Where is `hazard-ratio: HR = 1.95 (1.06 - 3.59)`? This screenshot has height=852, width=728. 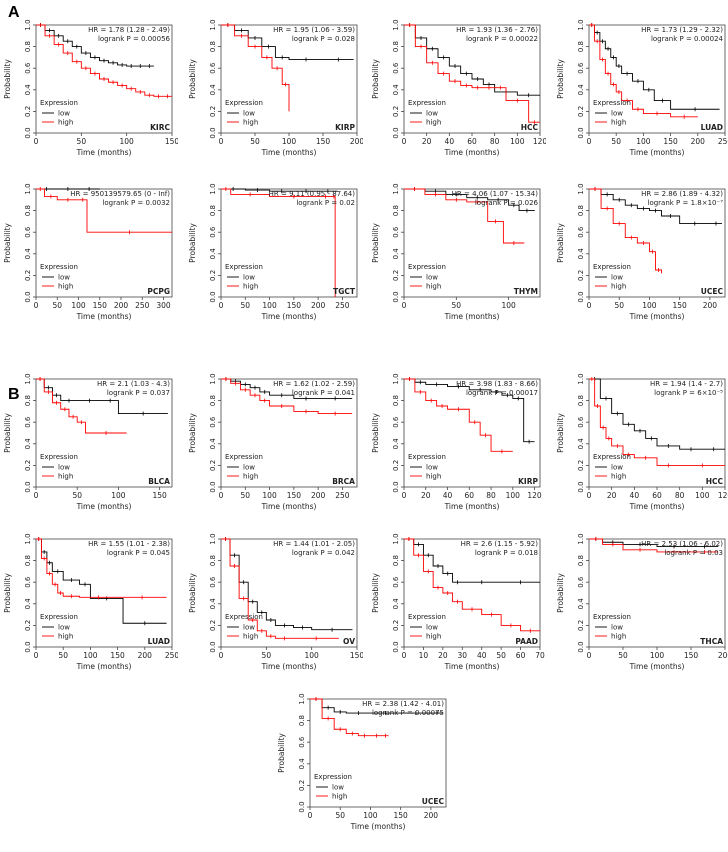
hazard-ratio: HR = 1.95 (1.06 - 3.59) is located at coordinates (314, 30).